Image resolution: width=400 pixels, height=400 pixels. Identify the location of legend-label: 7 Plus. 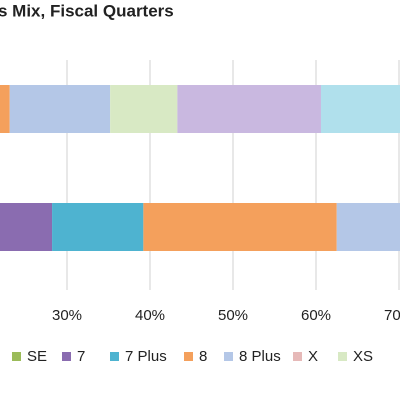
(146, 356).